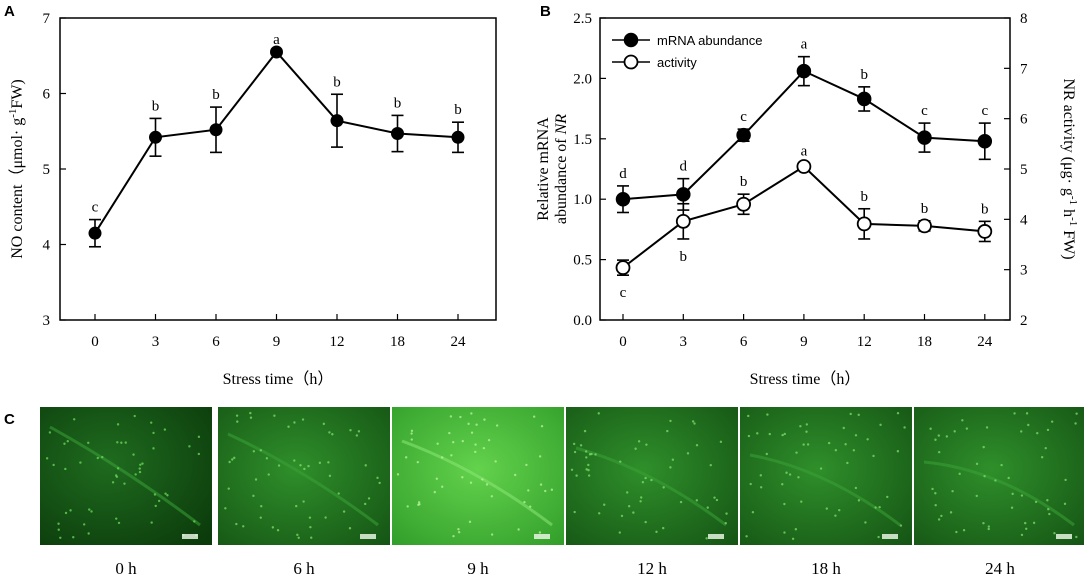  What do you see at coordinates (1073, 200) in the screenshot?
I see `chart-b-ylabel-right-sup1: -1` at bounding box center [1073, 200].